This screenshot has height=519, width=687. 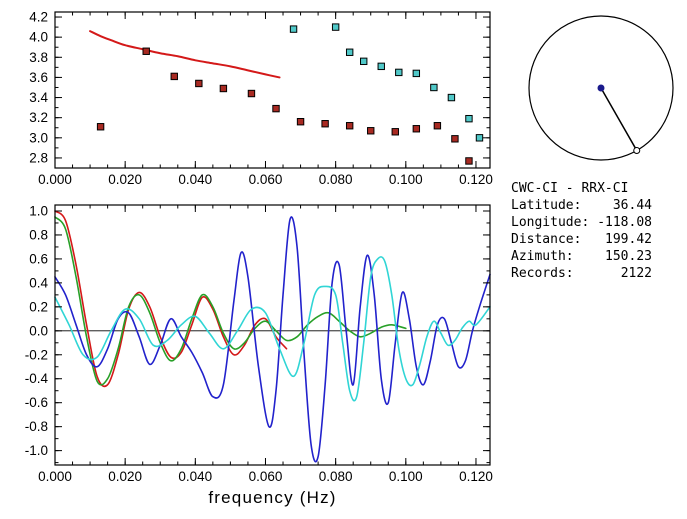 I want to click on dial-center-dot, so click(x=601, y=88).